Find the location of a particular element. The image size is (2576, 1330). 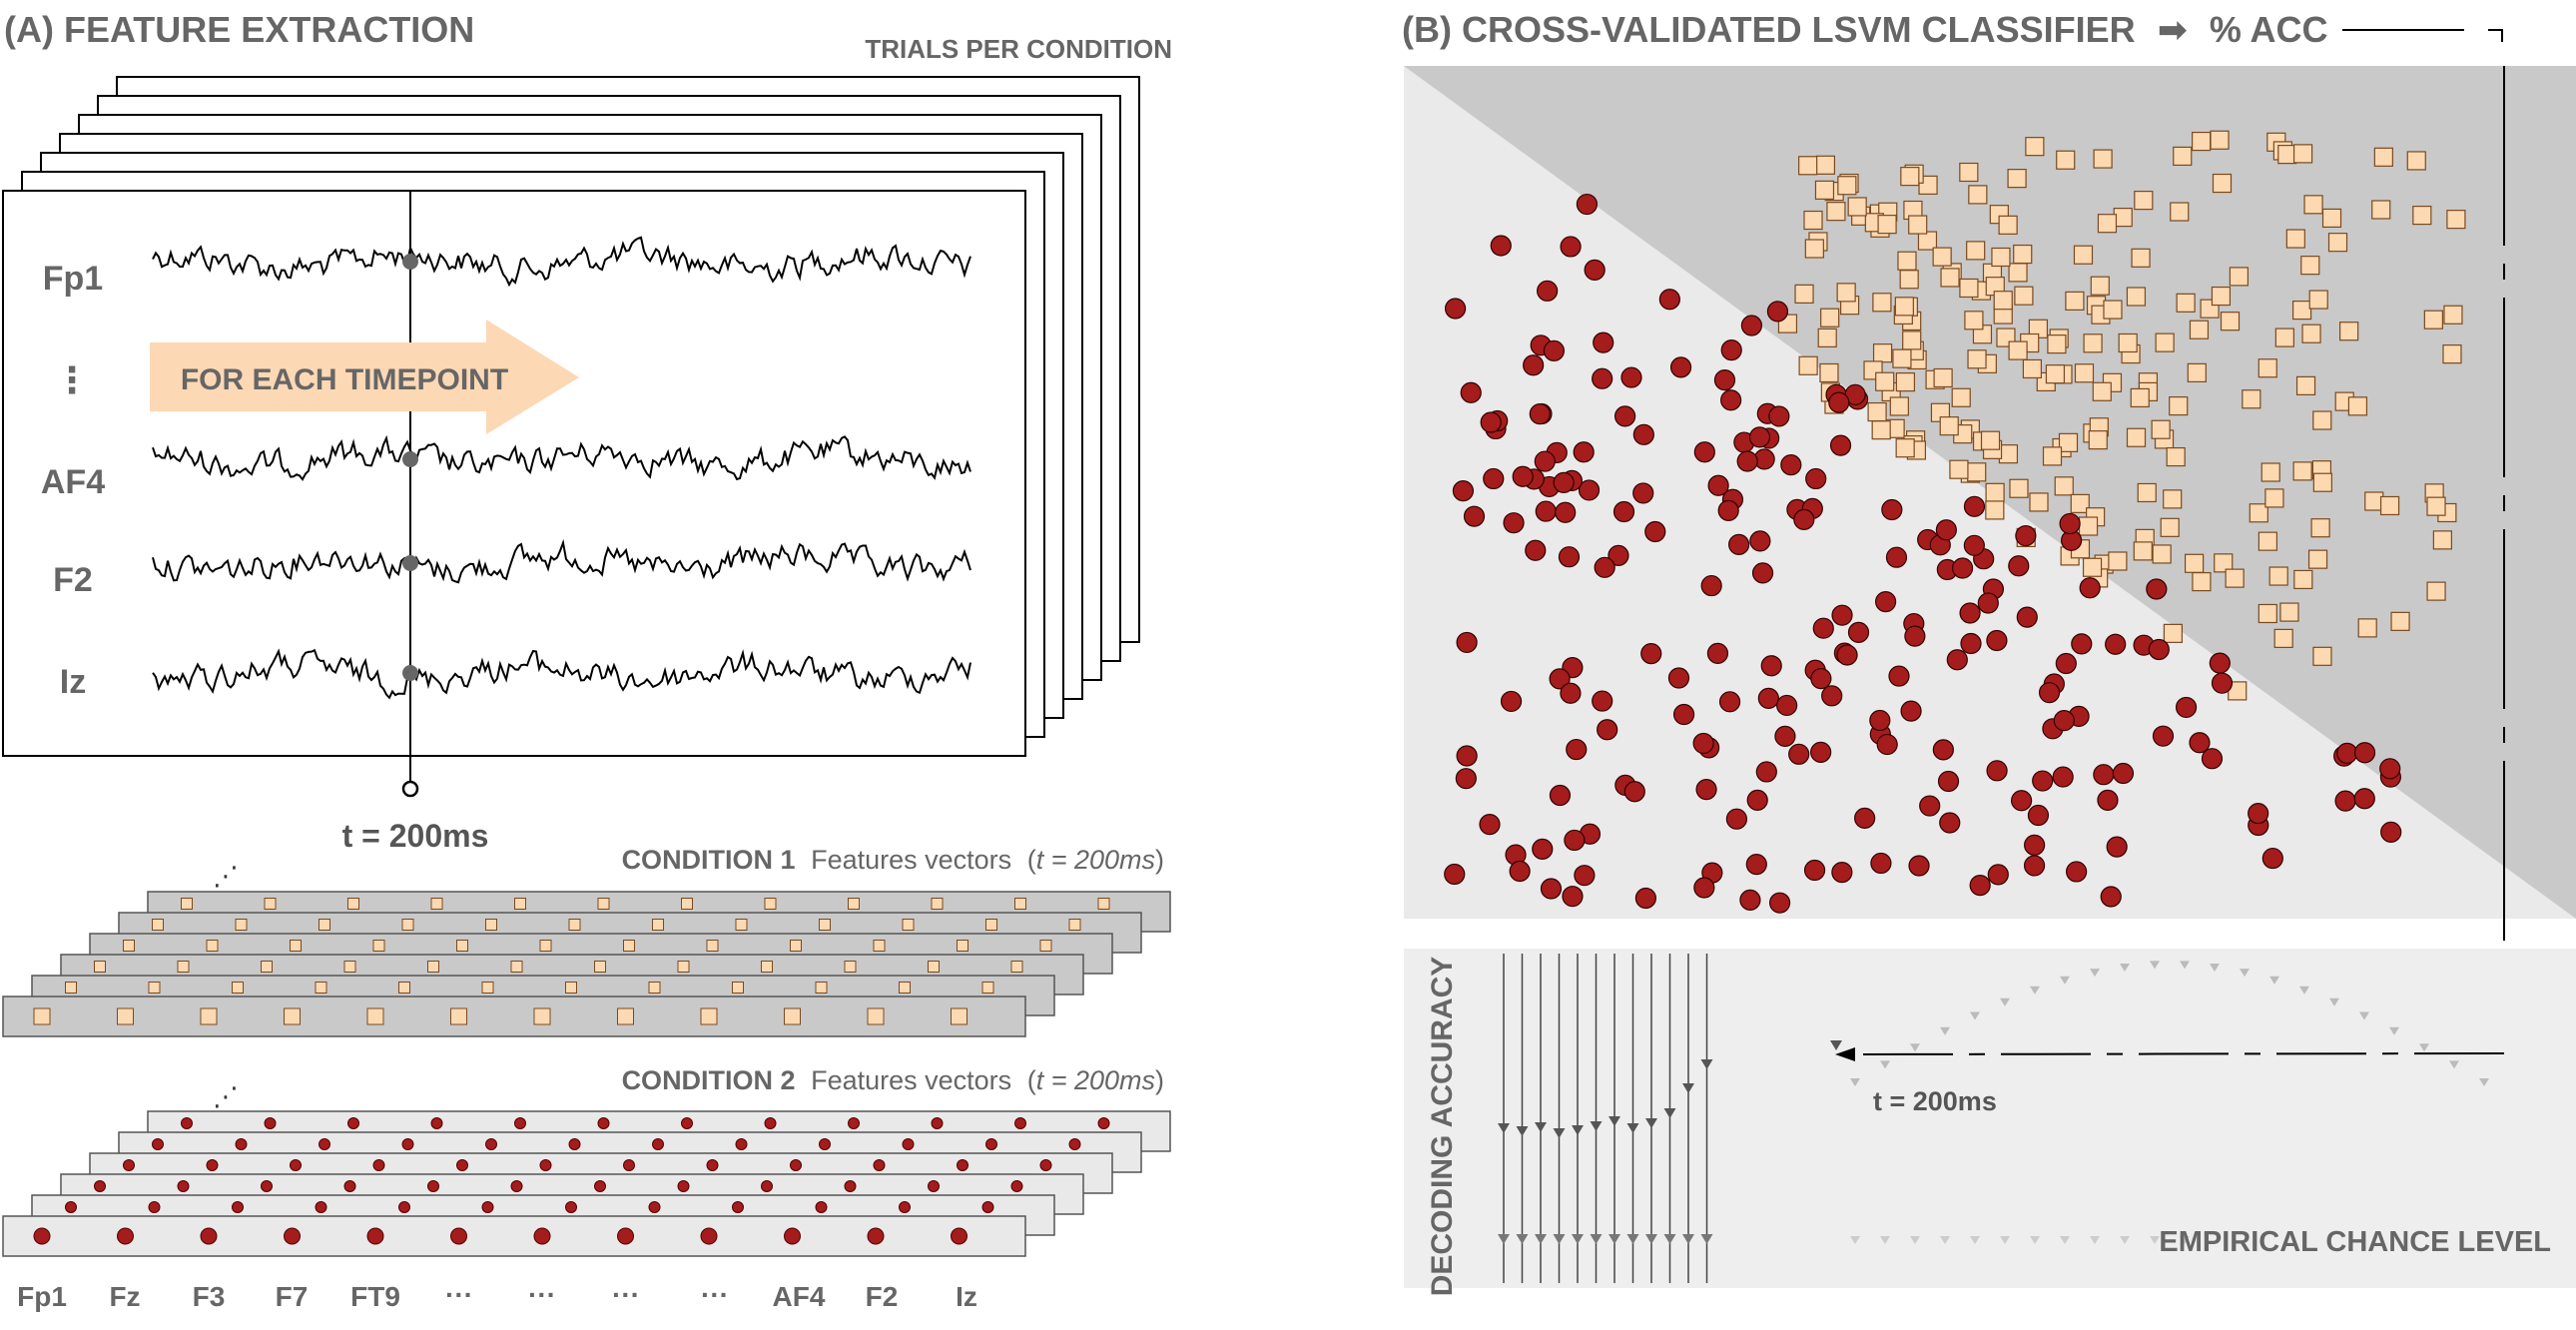

time-cursor-handle is located at coordinates (410, 789).